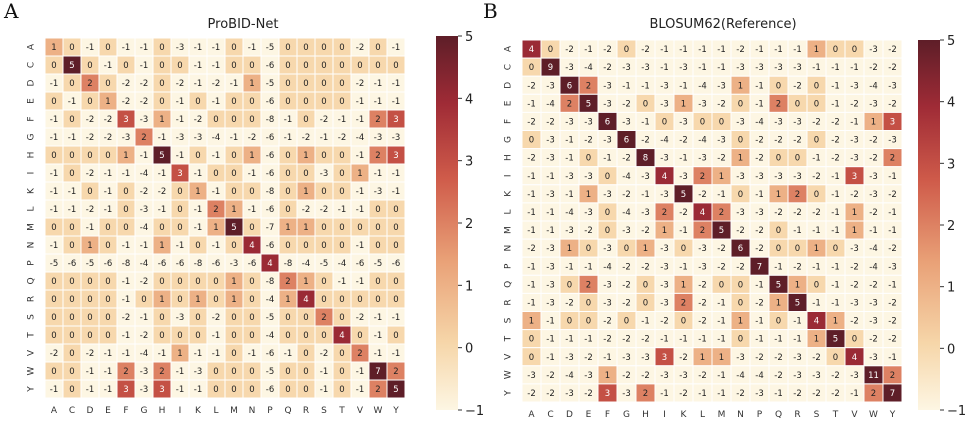  I want to click on blosum62-cell-label: 2, so click(892, 376).